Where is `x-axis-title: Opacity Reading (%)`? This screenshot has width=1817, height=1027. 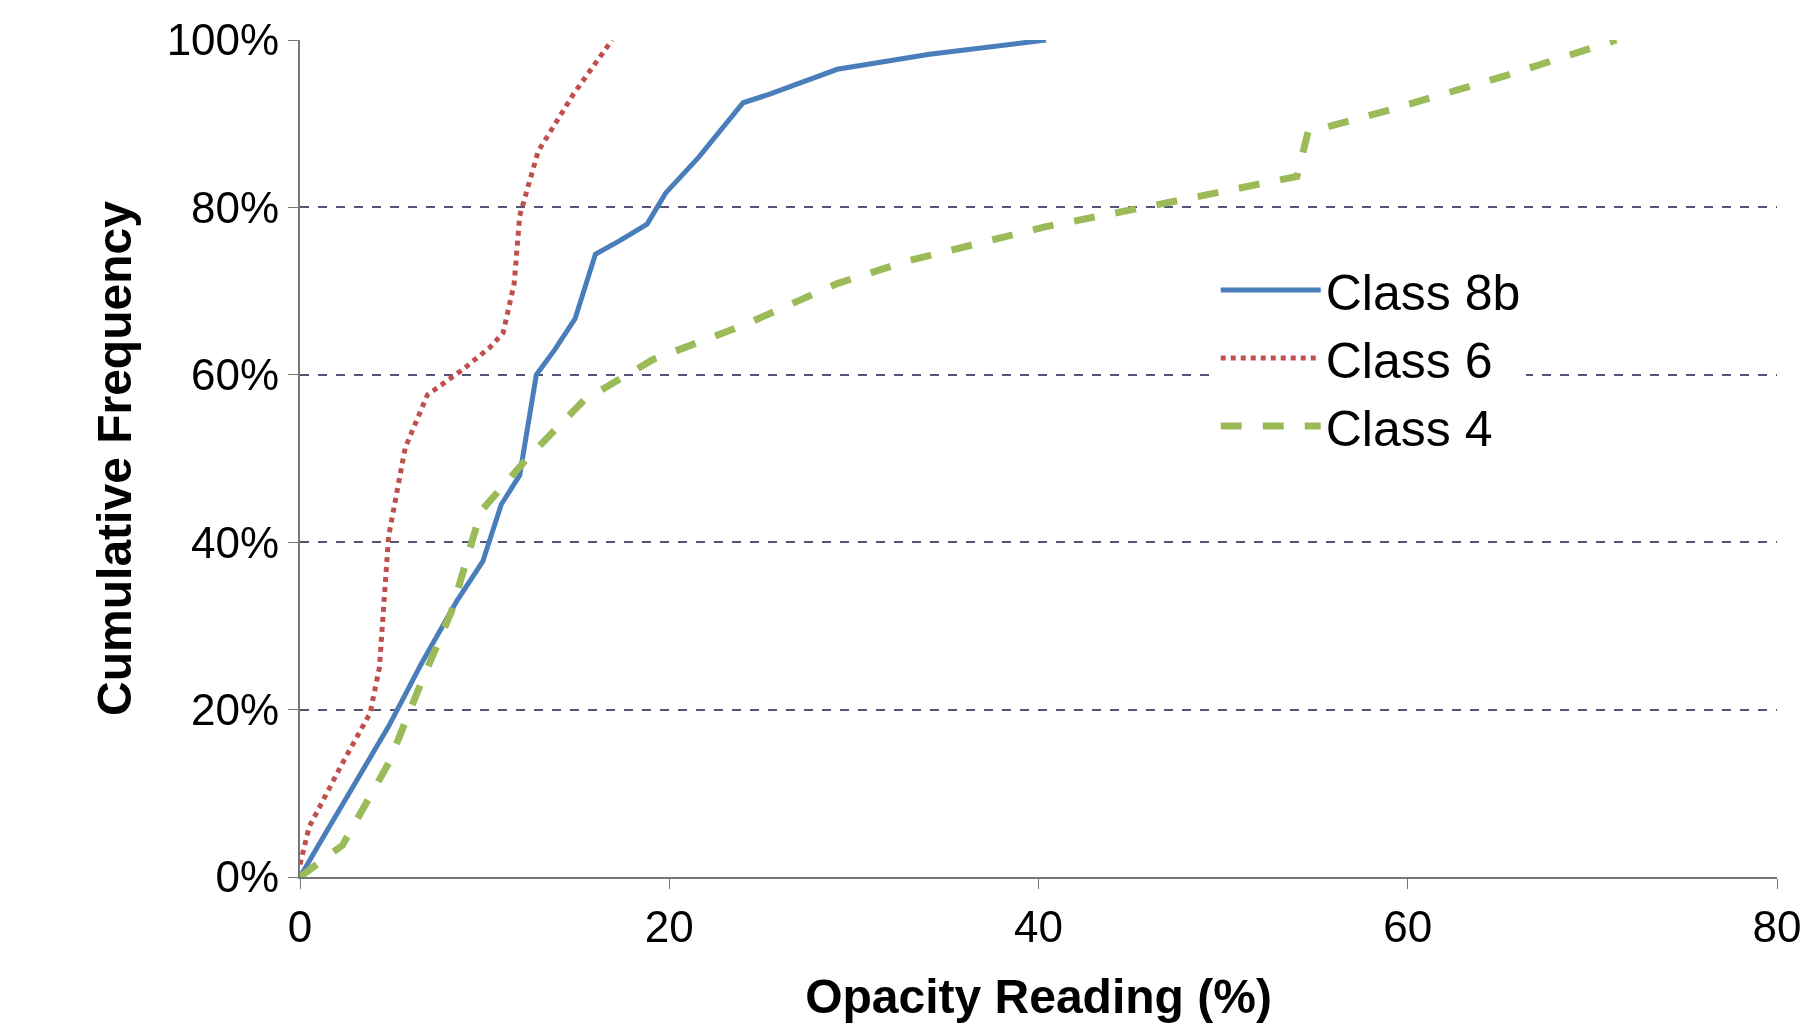
x-axis-title: Opacity Reading (%) is located at coordinates (1038, 997).